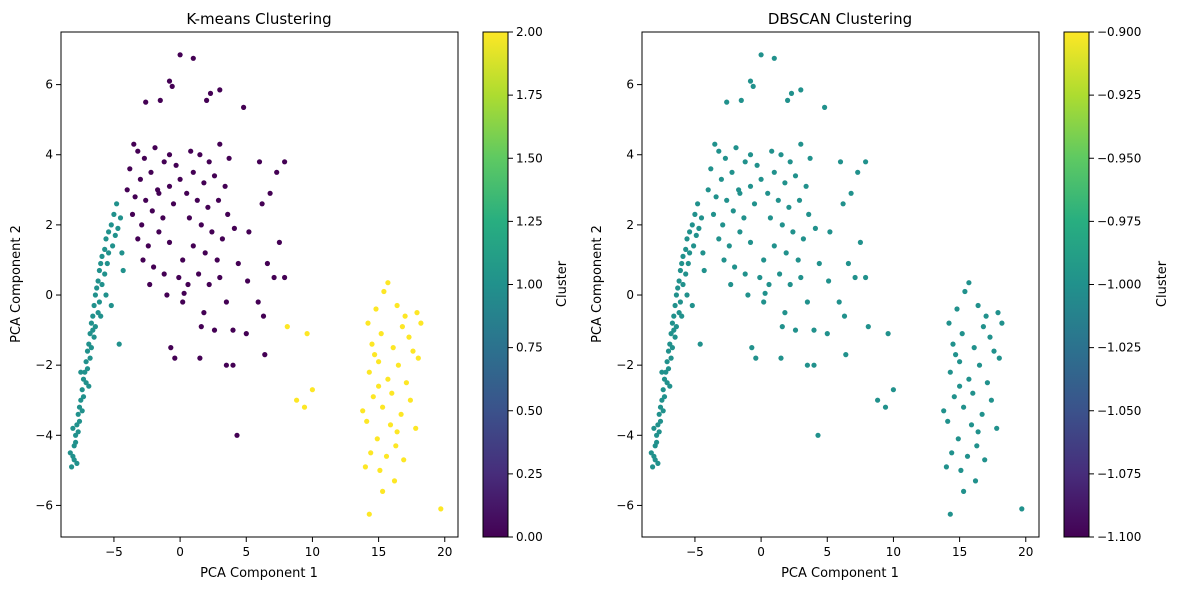  Describe the element at coordinates (529, 537) in the screenshot. I see `kmeans-colorbar-tick-label: 0.00` at that location.